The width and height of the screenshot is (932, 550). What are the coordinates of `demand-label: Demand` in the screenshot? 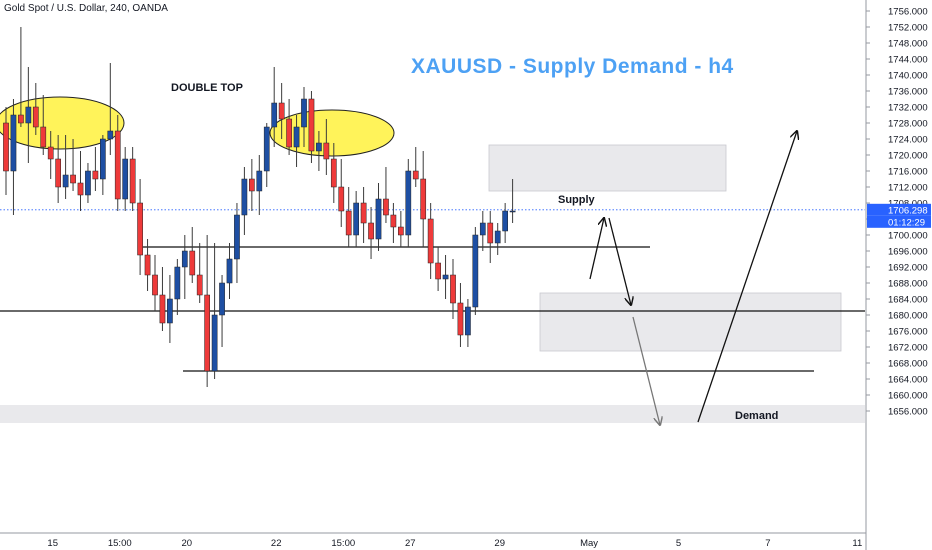 It's located at (757, 416).